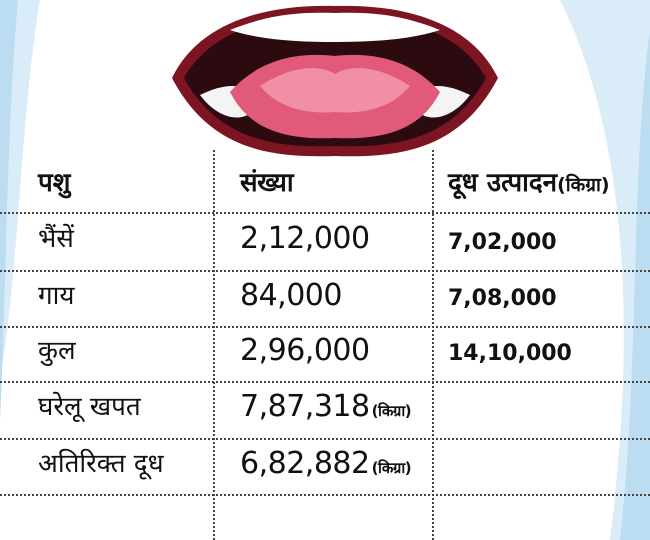 This screenshot has height=540, width=650. Describe the element at coordinates (305, 238) in the screenshot. I see `row-count: 2,12,000` at that location.